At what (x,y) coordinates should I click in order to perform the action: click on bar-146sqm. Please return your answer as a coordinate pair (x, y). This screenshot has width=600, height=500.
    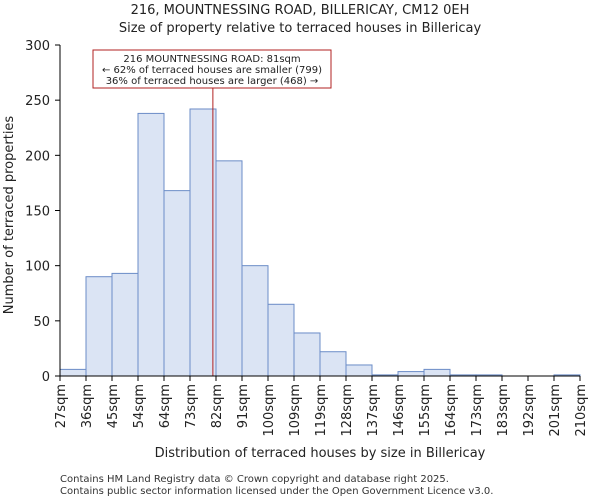
    Looking at the image, I should click on (411, 374).